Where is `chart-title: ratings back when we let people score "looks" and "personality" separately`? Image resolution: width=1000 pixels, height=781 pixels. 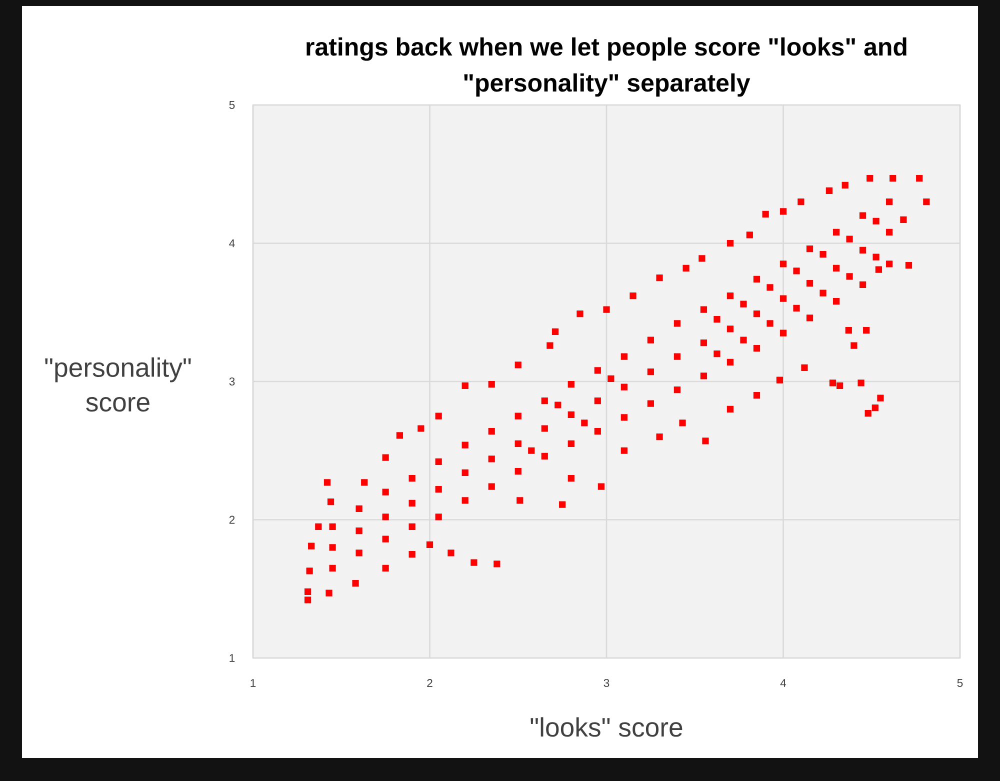 chart-title: ratings back when we let people score "looks" and "personality" separately is located at coordinates (606, 67).